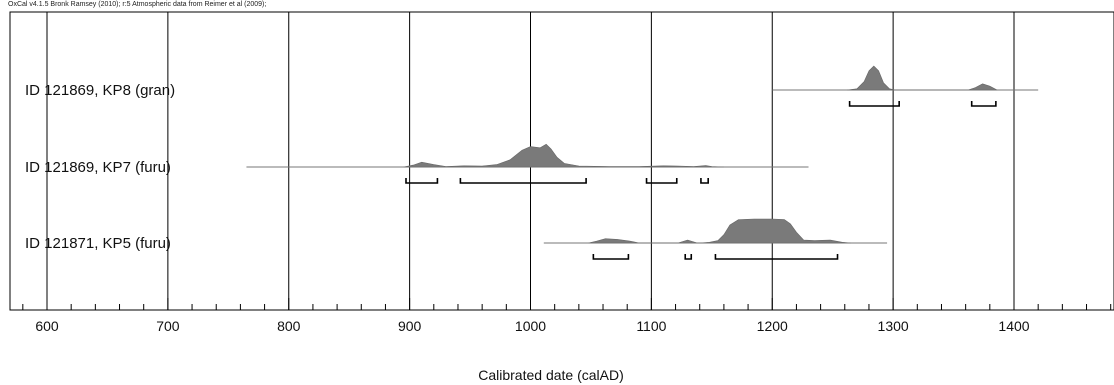 This screenshot has height=385, width=1114. Describe the element at coordinates (772, 326) in the screenshot. I see `tick-label: 1200` at that location.